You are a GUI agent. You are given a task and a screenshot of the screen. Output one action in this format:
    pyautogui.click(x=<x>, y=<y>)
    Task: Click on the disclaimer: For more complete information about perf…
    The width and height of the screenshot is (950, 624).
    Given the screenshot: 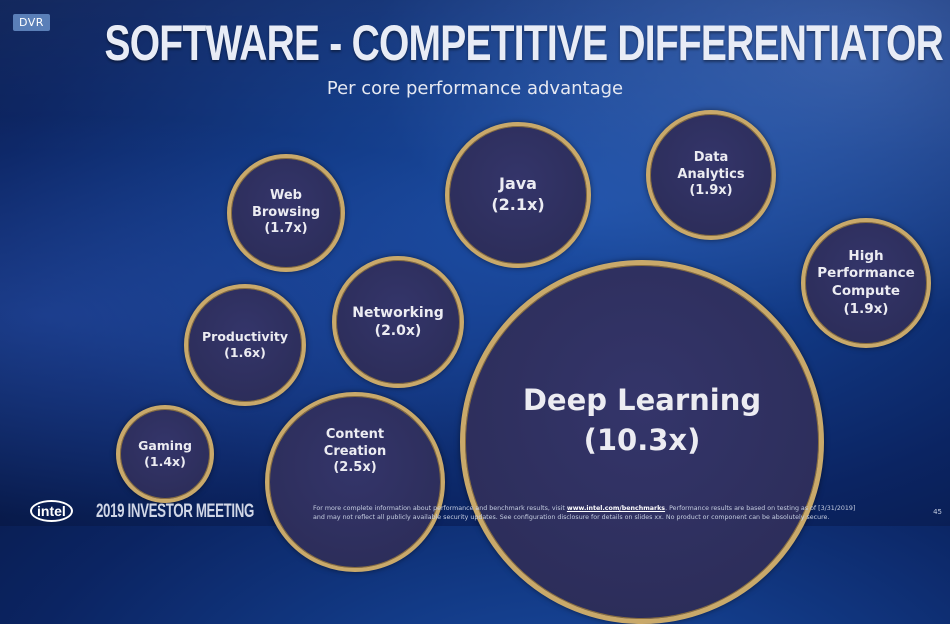 What is the action you would take?
    pyautogui.click(x=584, y=513)
    